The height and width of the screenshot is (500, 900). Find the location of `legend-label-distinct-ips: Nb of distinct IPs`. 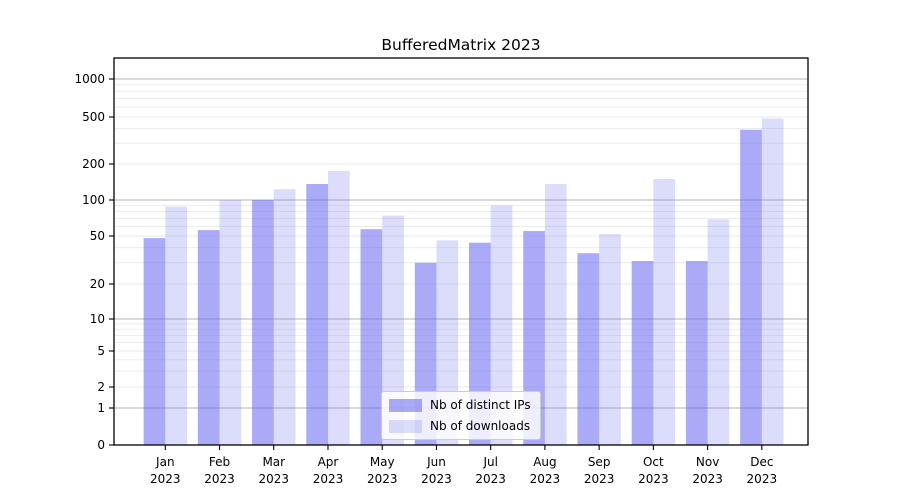

legend-label-distinct-ips: Nb of distinct IPs is located at coordinates (480, 405).